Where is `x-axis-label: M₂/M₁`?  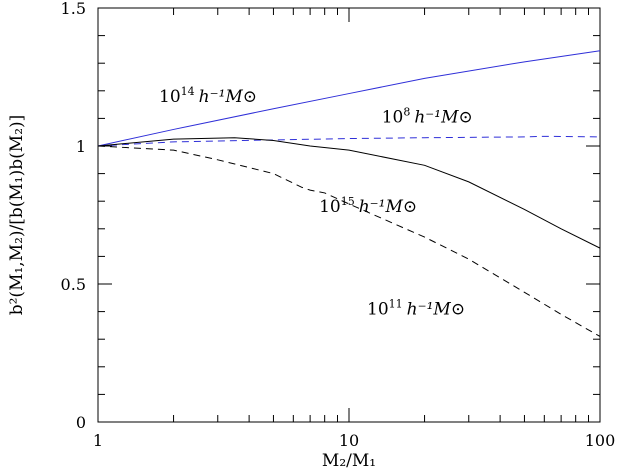 x-axis-label: M₂/M₁ is located at coordinates (349, 461).